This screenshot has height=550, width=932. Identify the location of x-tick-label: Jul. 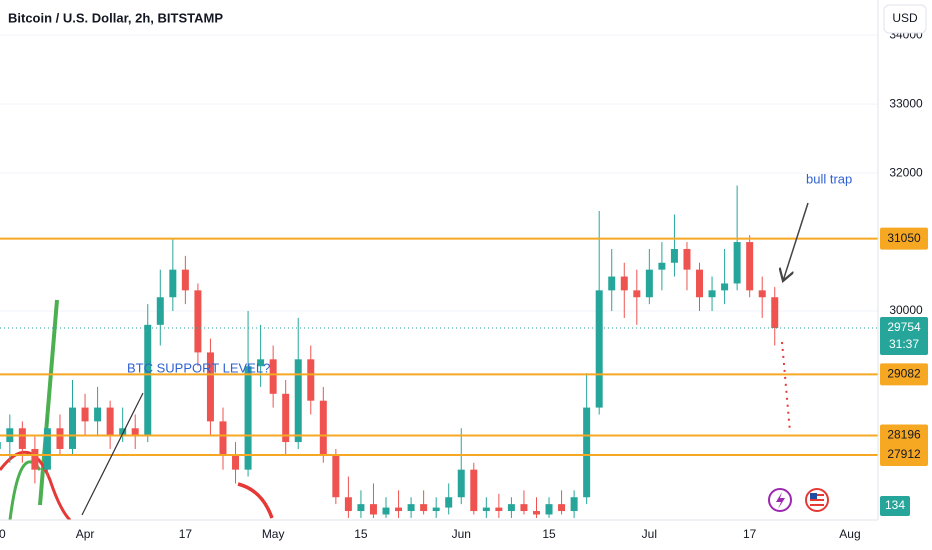
(649, 534).